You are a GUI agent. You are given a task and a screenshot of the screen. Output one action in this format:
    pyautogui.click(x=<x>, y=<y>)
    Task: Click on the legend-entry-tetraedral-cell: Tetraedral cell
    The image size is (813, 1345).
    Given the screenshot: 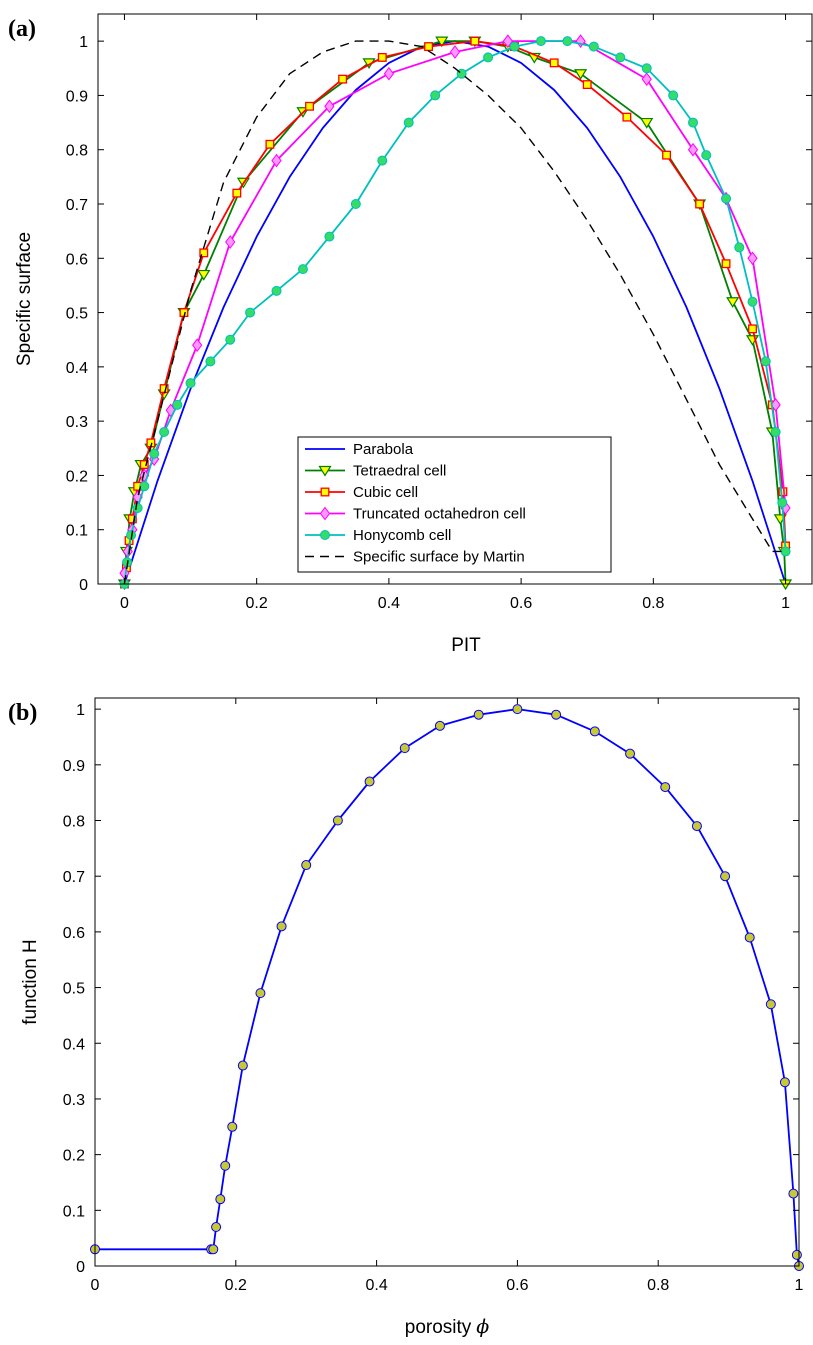 What is the action you would take?
    pyautogui.click(x=375, y=471)
    